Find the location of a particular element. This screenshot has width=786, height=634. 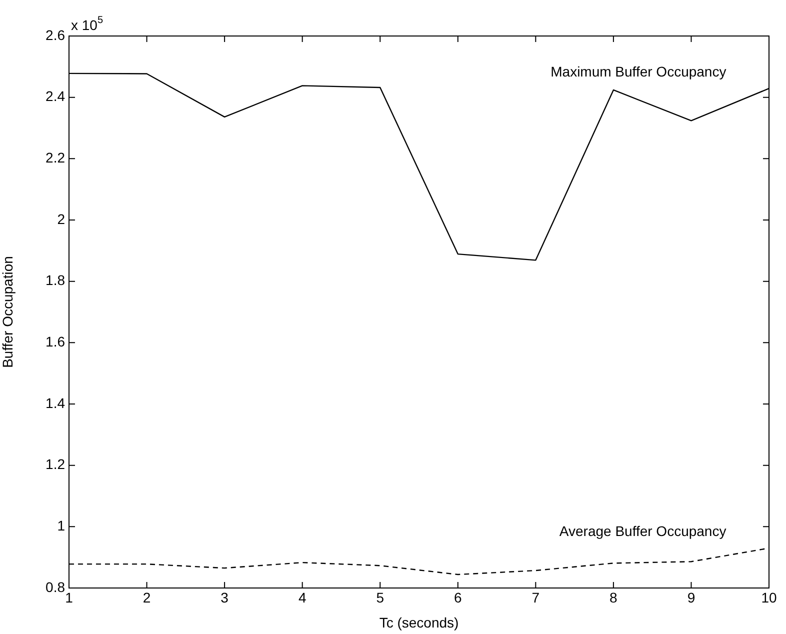

y-tick-label: 2.4 is located at coordinates (56, 96).